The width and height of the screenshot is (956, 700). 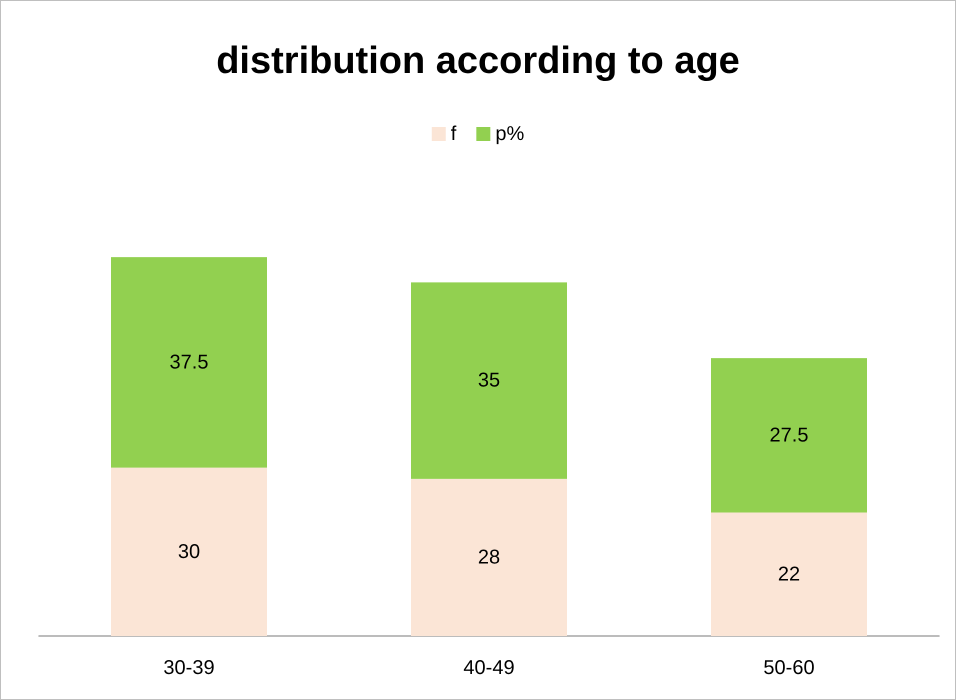 I want to click on data-label: 22, so click(x=789, y=574).